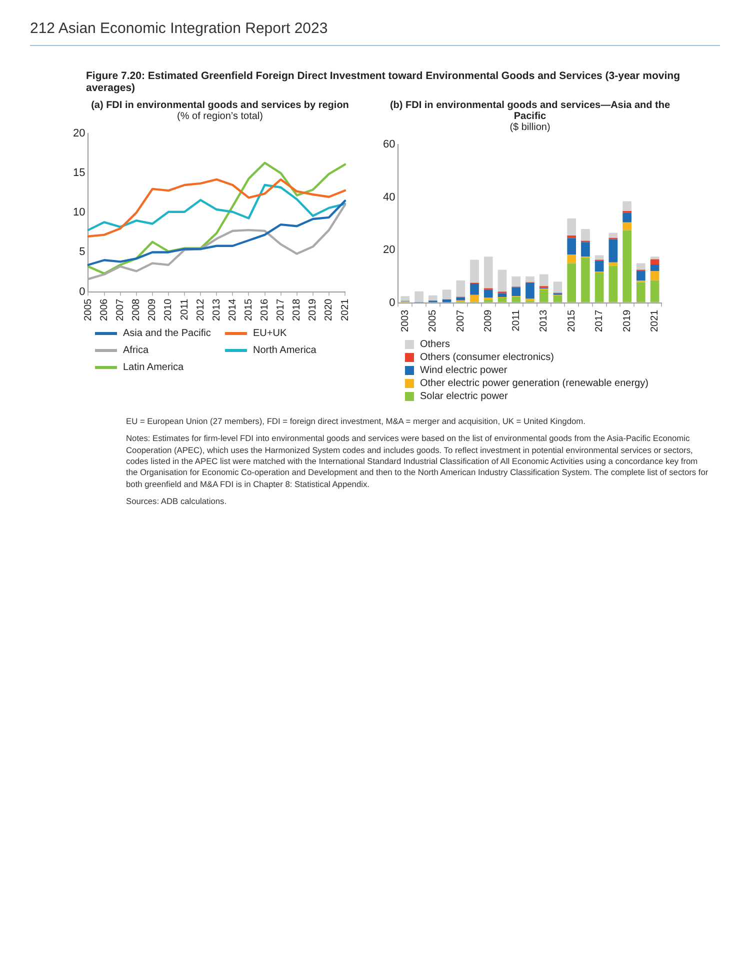  I want to click on text: EU = European Union (27 members), FDI = foreign direct investment, M&A = merger and acquisition, UK = United Kingdom., so click(356, 422).